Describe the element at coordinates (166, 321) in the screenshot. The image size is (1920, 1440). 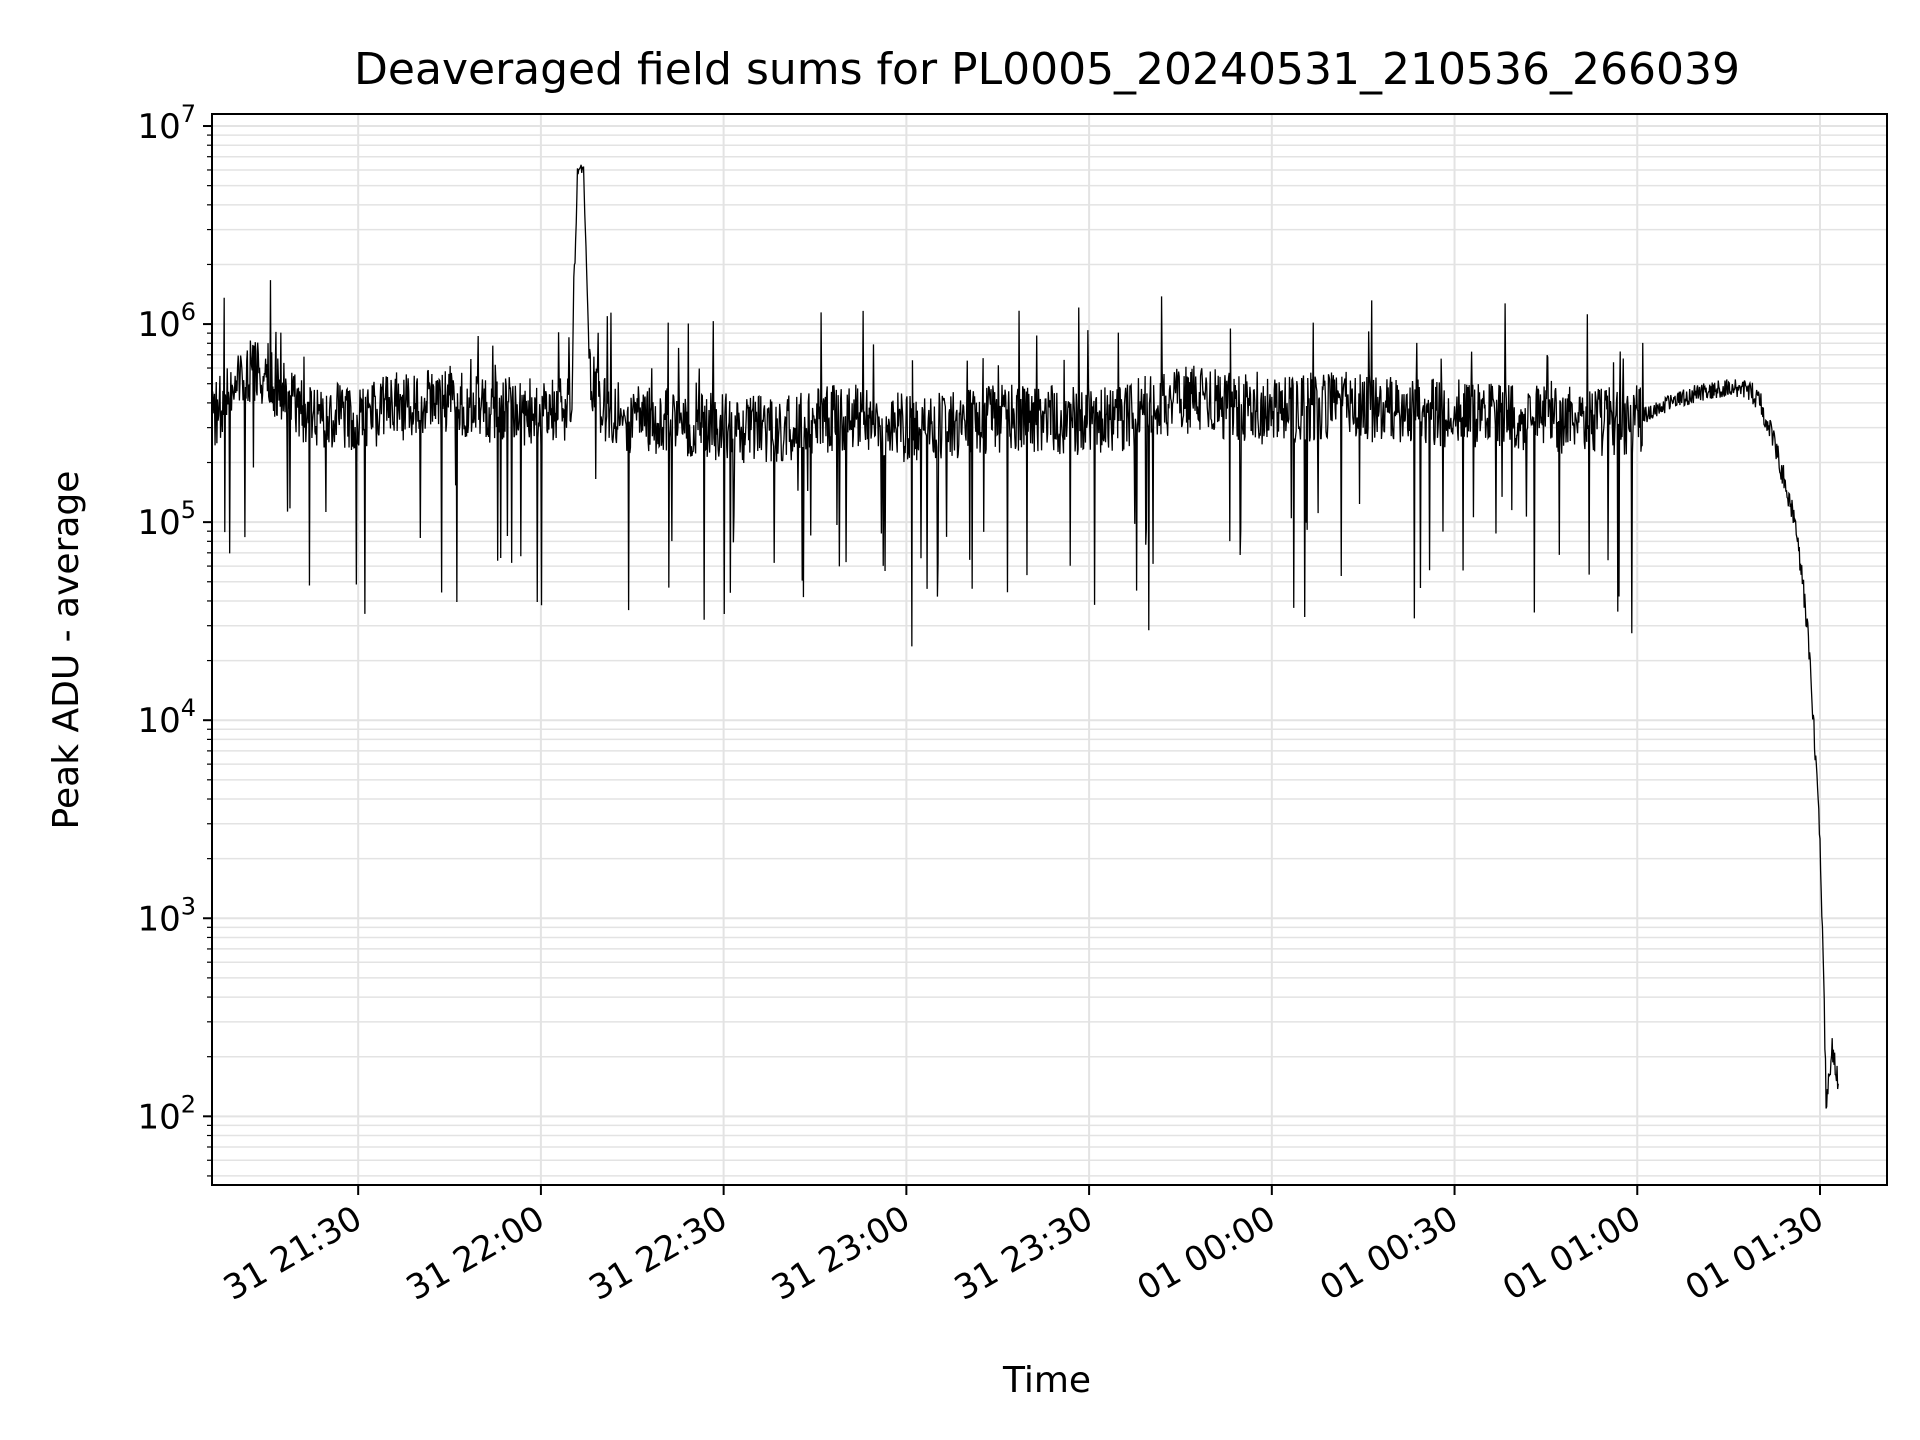
I see `y-tick-label: 10⁶` at that location.